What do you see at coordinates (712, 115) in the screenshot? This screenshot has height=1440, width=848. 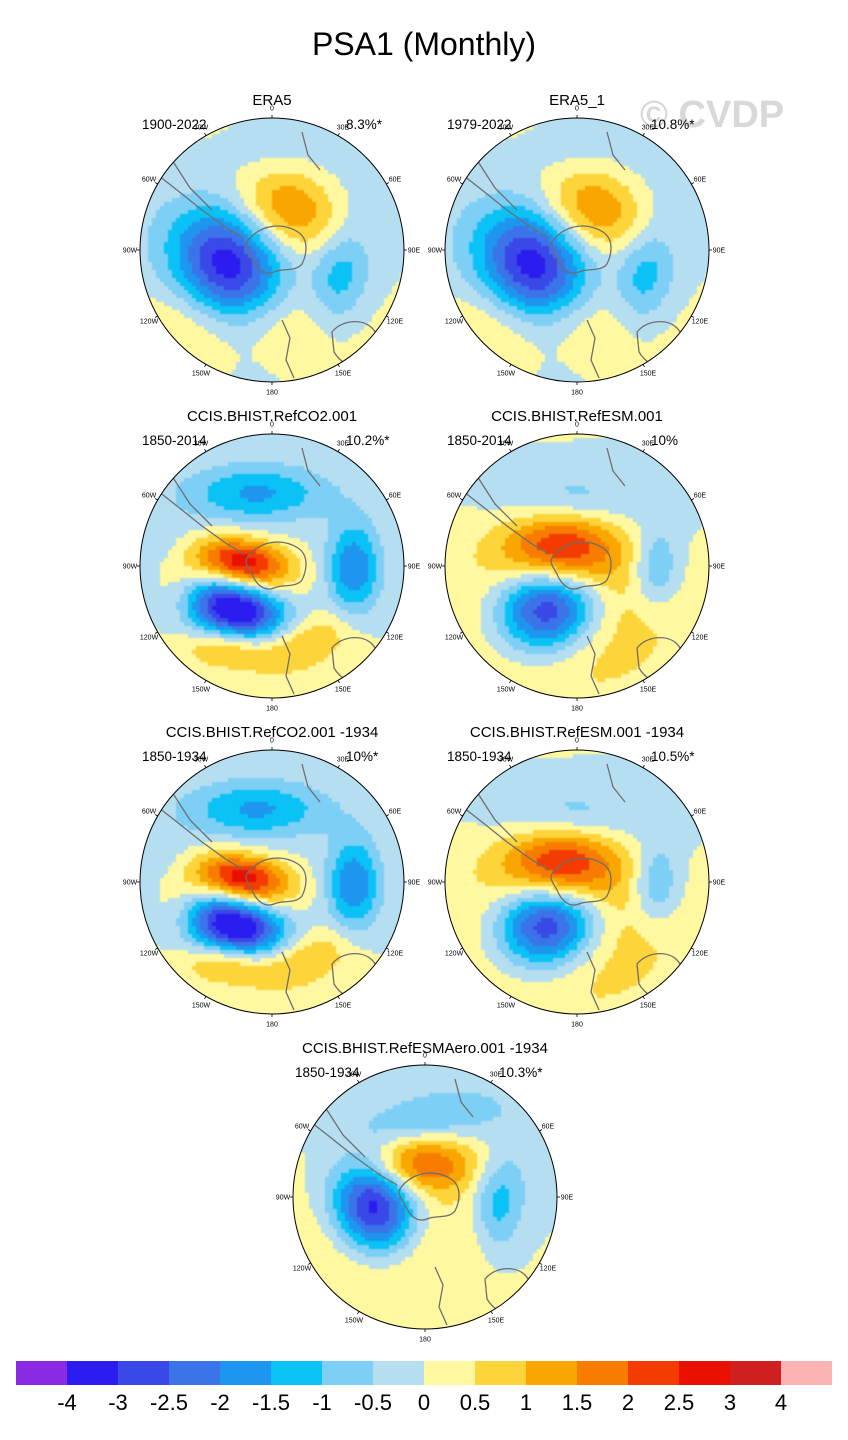 I see `watermark: © CVDP` at bounding box center [712, 115].